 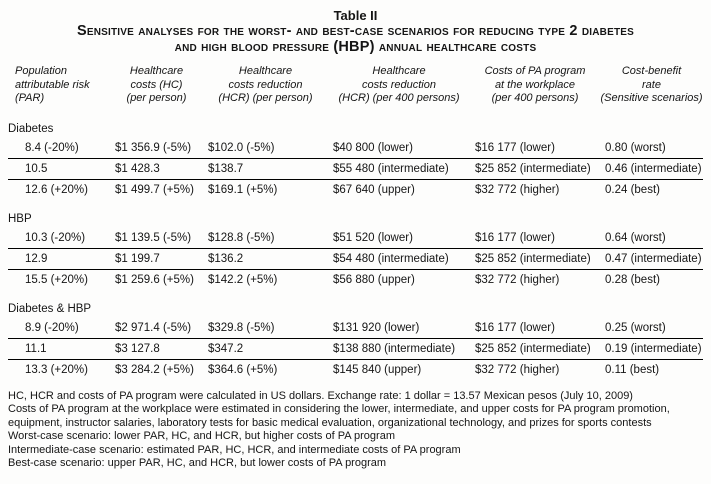 I want to click on table-cell: 0.80 (worst), so click(x=635, y=147).